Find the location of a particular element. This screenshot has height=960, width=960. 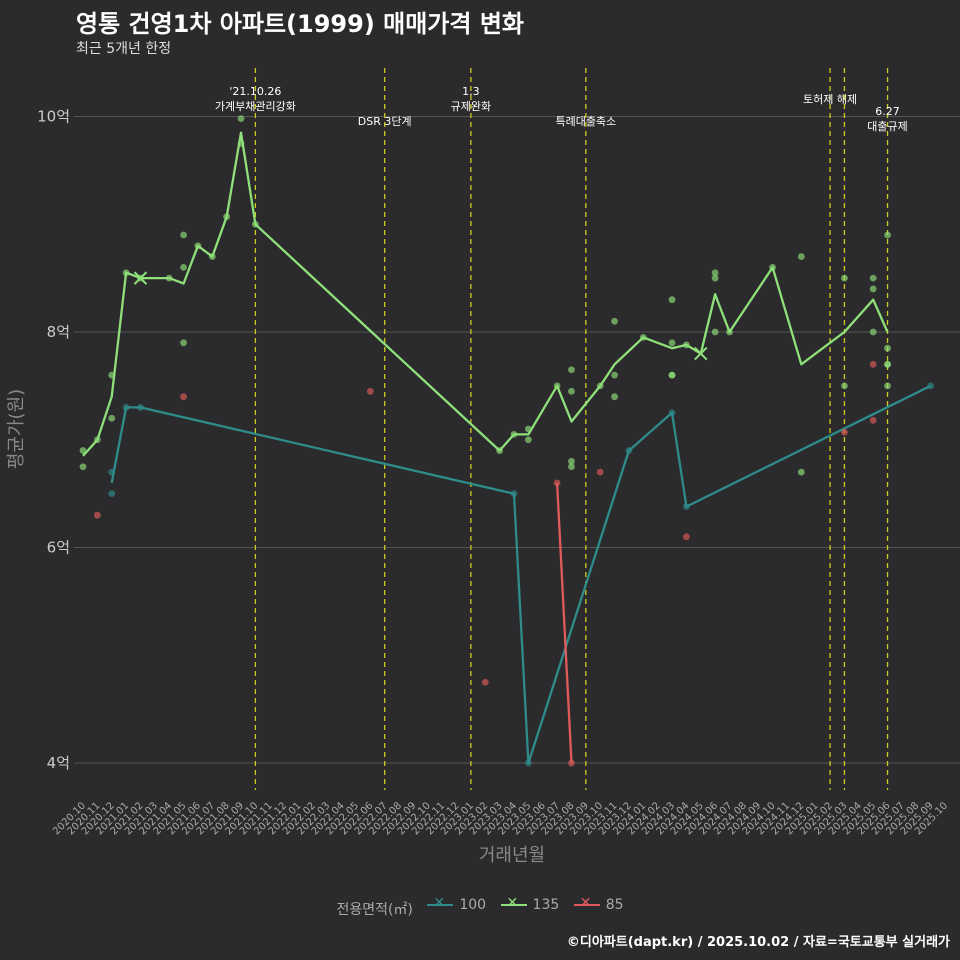

x-axis-title: 거래년월 is located at coordinates (512, 855).